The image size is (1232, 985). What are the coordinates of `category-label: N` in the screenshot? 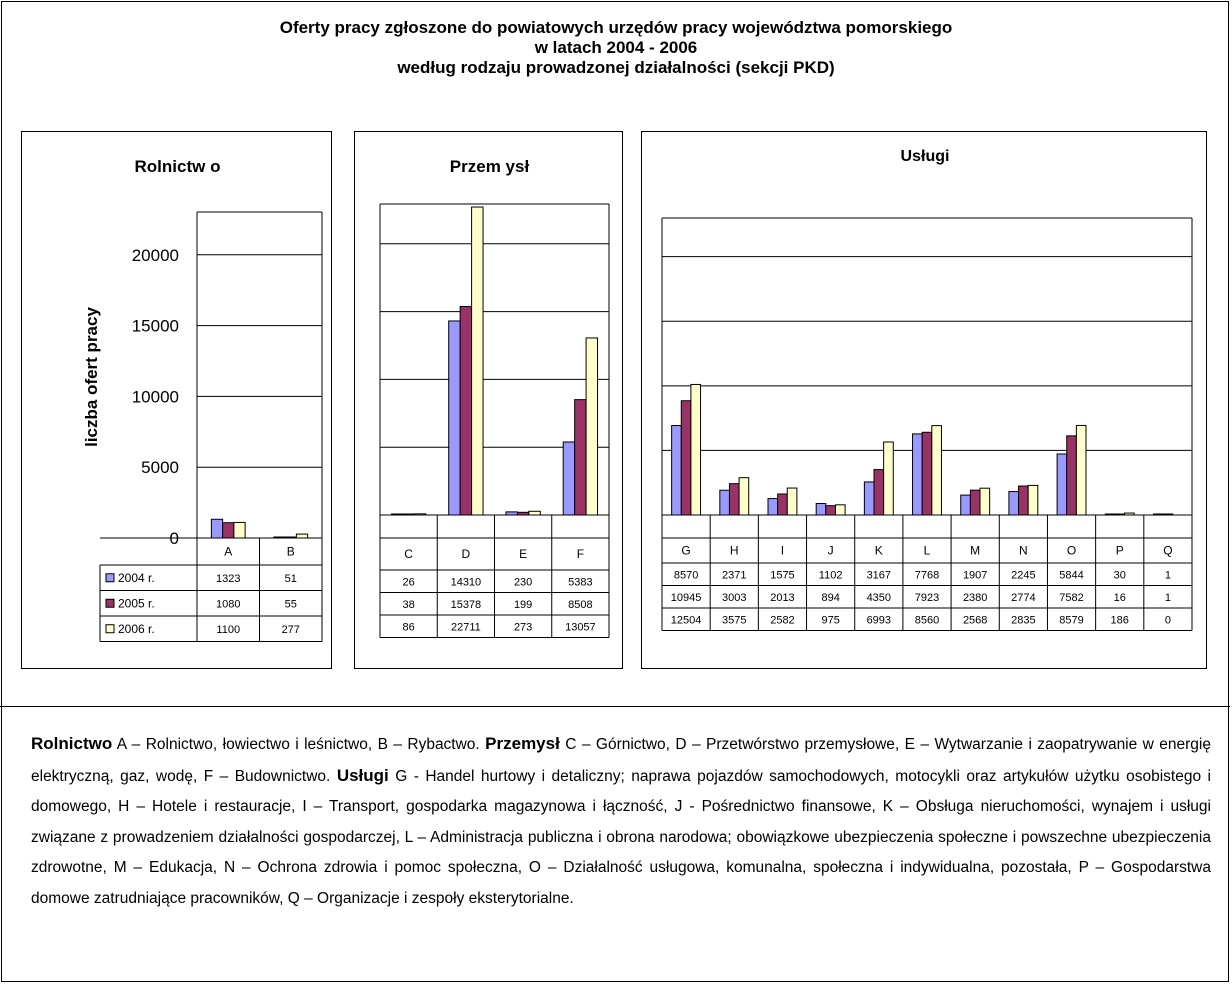 It's located at (1023, 551).